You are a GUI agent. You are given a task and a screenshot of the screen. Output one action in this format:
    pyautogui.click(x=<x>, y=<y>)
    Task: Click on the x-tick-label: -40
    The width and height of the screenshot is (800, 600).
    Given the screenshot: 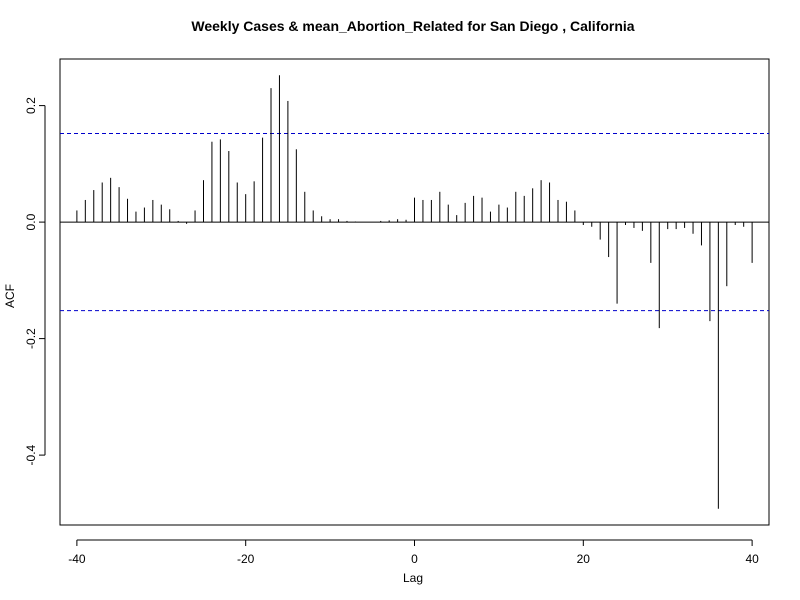 What is the action you would take?
    pyautogui.click(x=77, y=559)
    